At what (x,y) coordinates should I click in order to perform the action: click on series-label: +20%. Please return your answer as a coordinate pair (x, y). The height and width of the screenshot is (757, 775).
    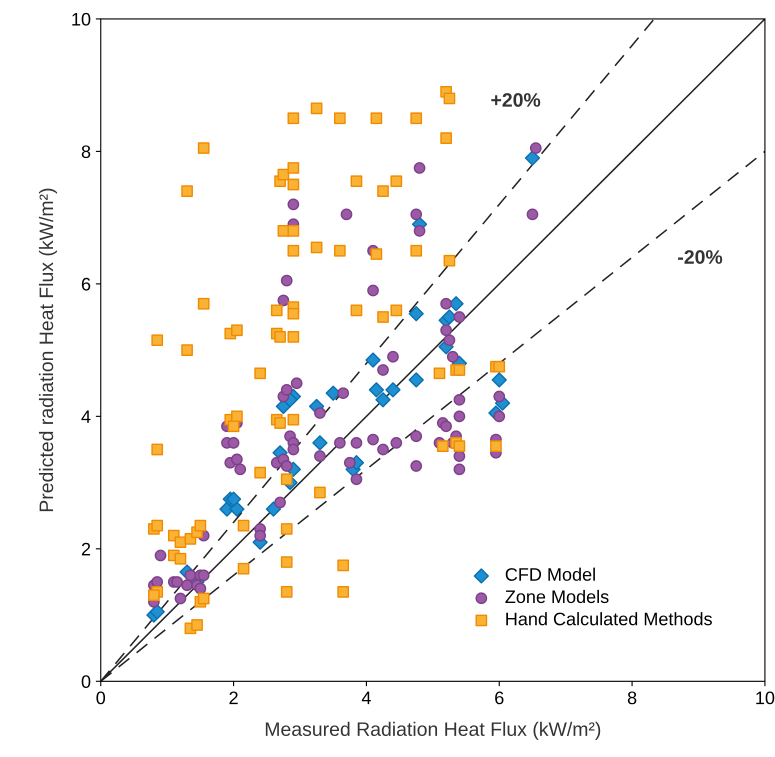
    Looking at the image, I should click on (515, 100).